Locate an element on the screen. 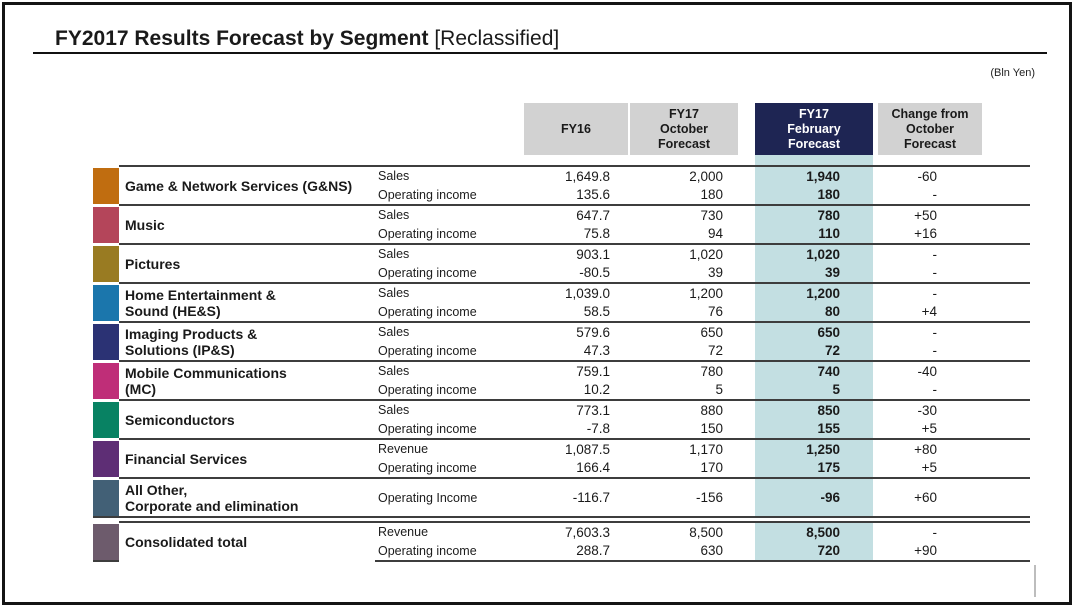 The image size is (1080, 613). unit-note: (Bln Yen) is located at coordinates (1012, 73).